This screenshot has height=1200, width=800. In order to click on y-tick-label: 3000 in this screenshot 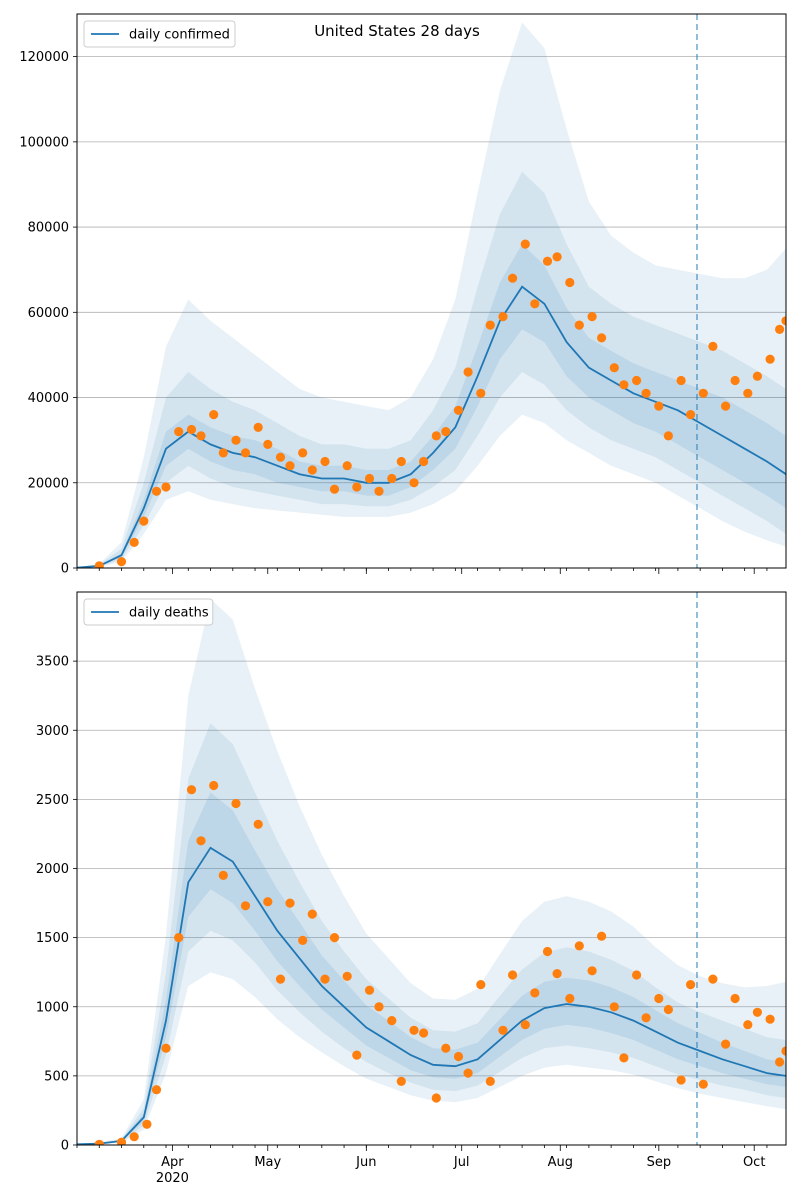, I will do `click(52, 731)`.